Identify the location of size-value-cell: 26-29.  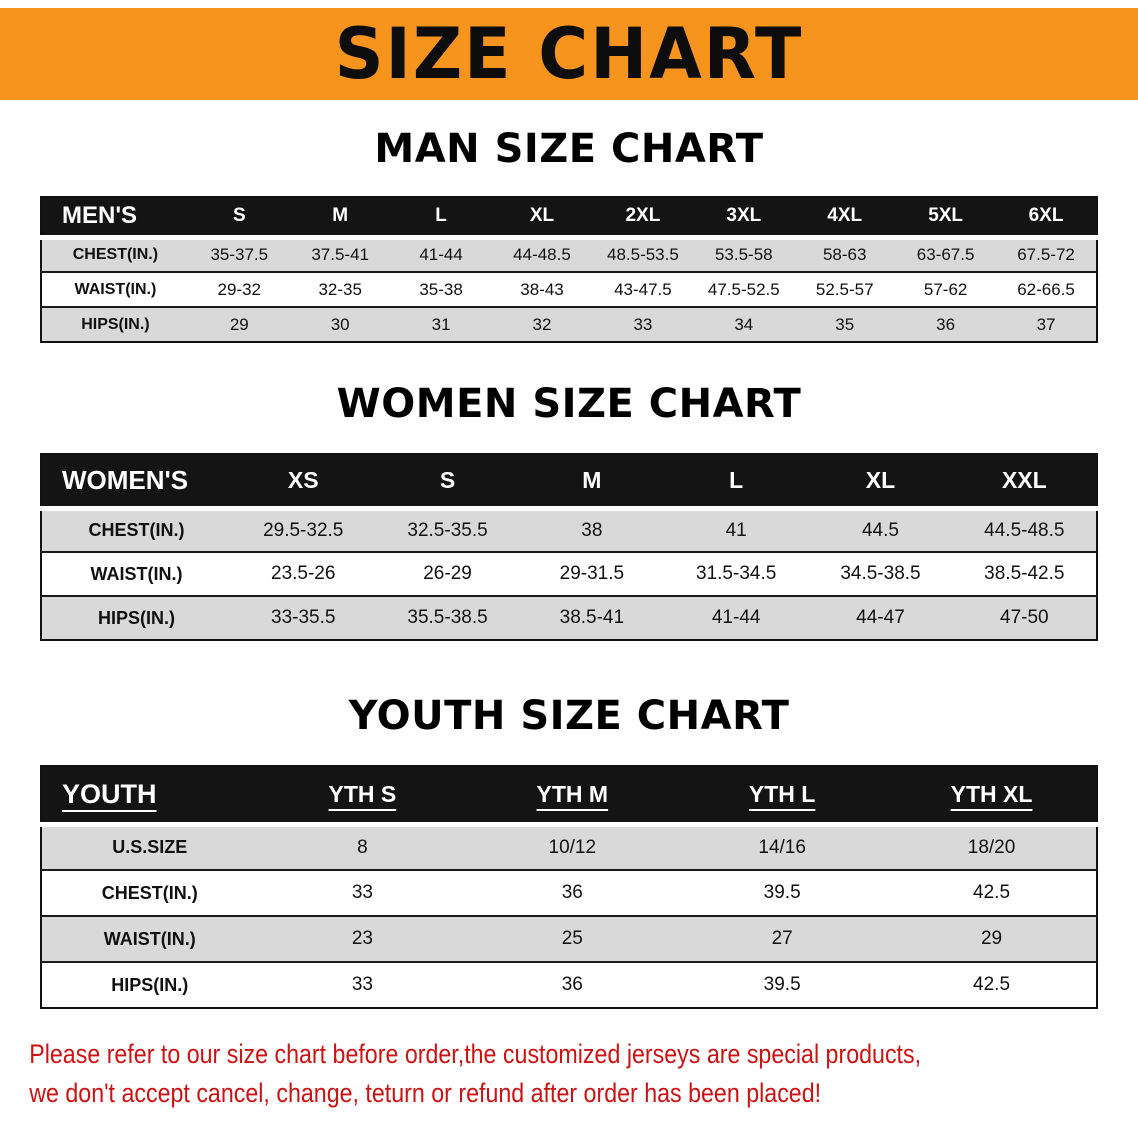
(447, 573).